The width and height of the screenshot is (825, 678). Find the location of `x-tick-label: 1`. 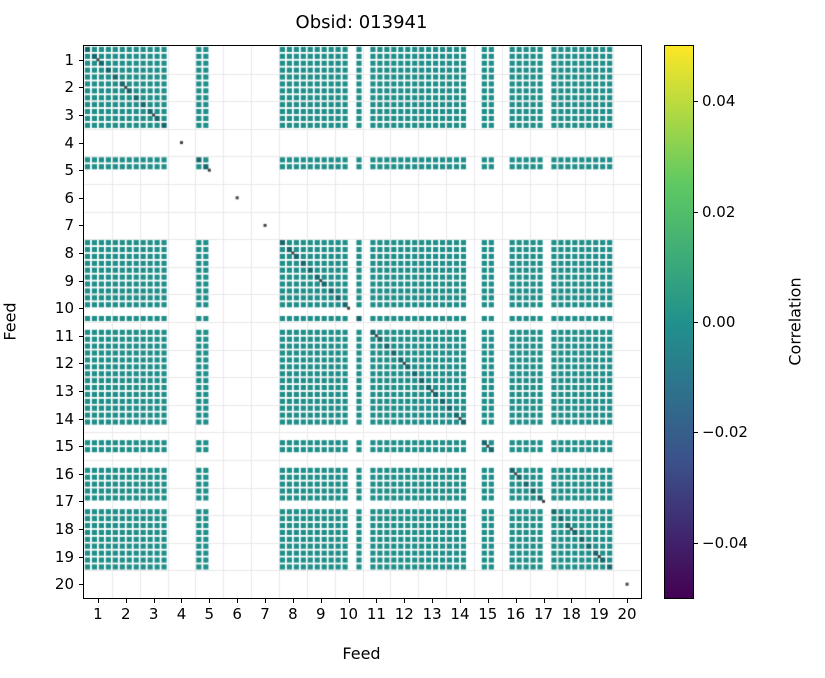

x-tick-label: 1 is located at coordinates (98, 614).